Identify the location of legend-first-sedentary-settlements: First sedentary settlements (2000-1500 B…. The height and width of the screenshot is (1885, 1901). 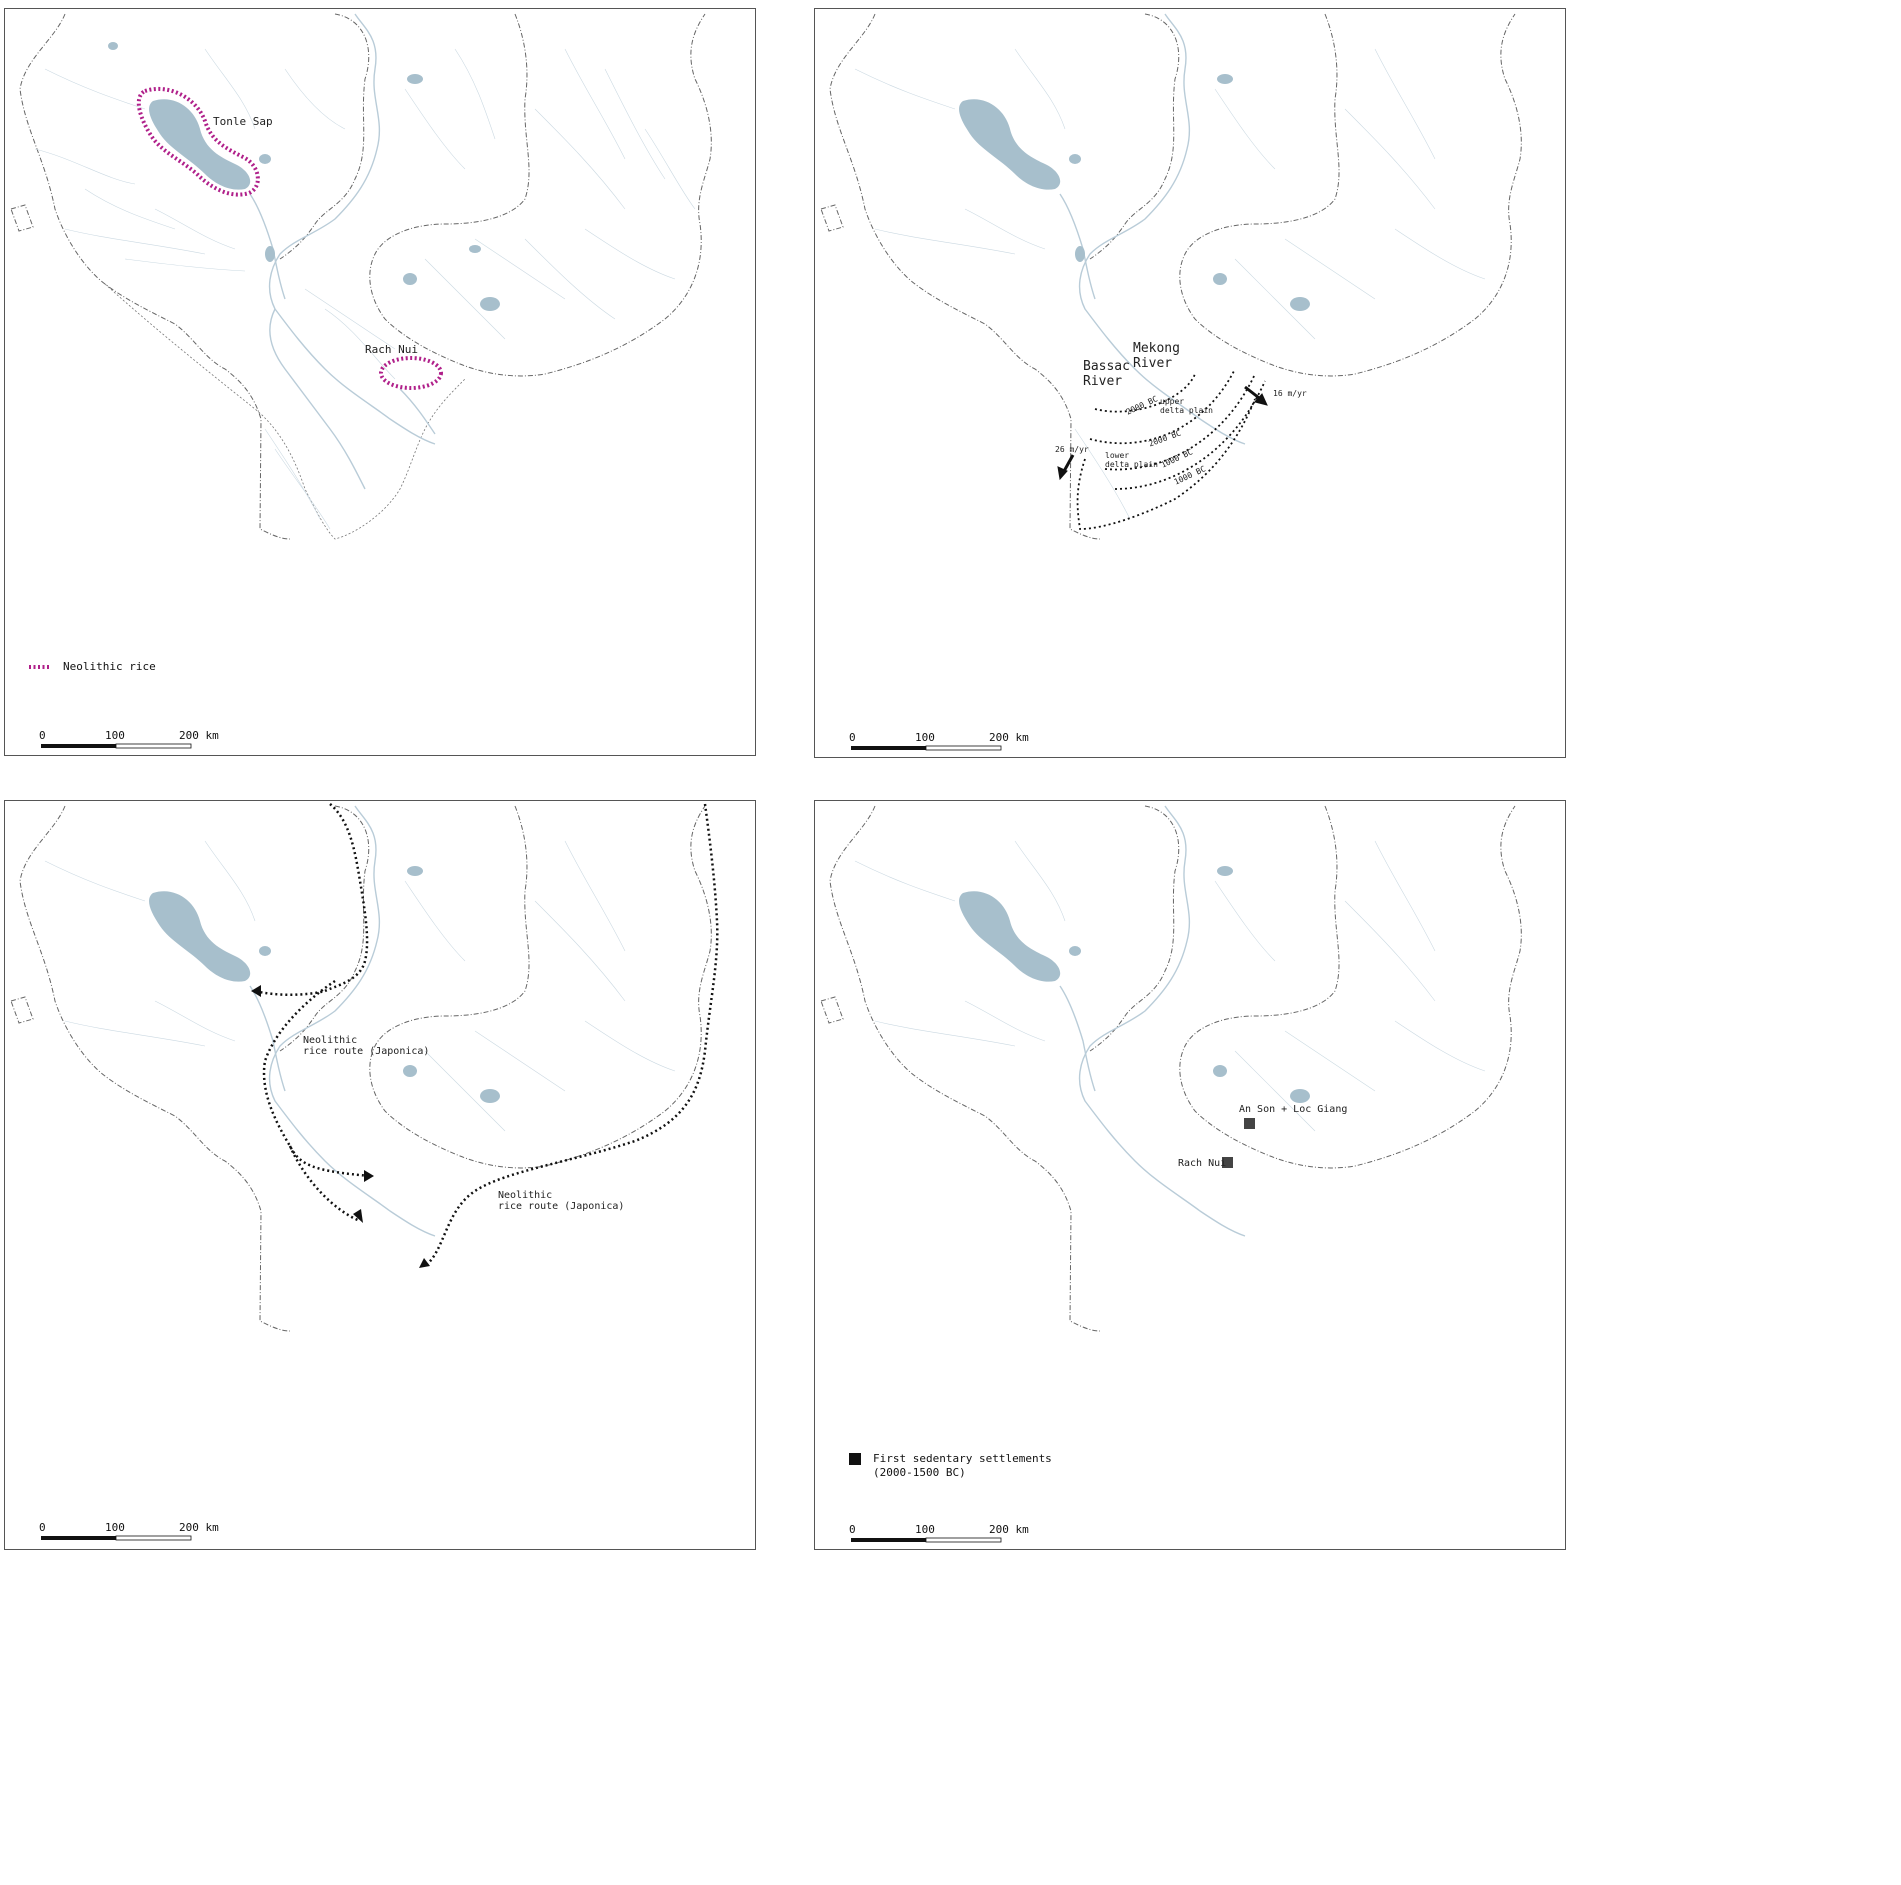
(962, 1465).